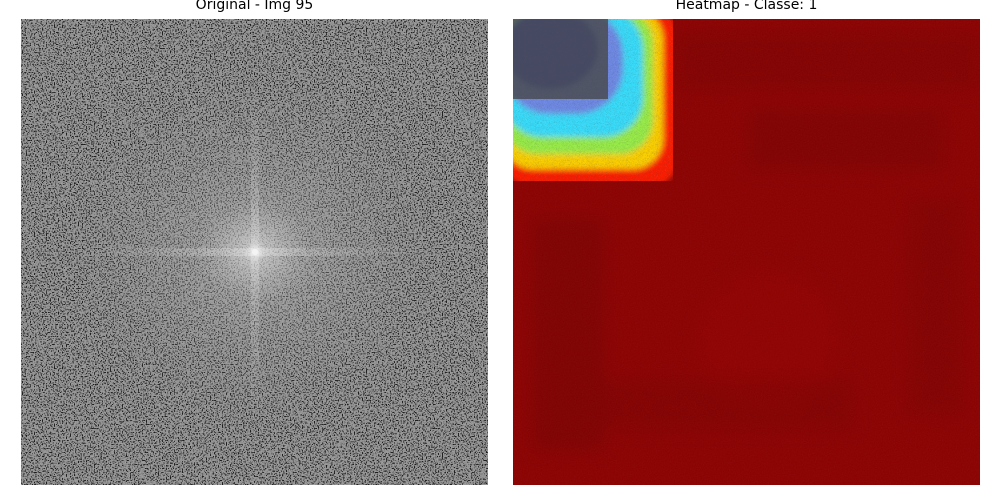 The height and width of the screenshot is (500, 1000). I want to click on original-image-title: Original - Img 95, so click(254, 6).